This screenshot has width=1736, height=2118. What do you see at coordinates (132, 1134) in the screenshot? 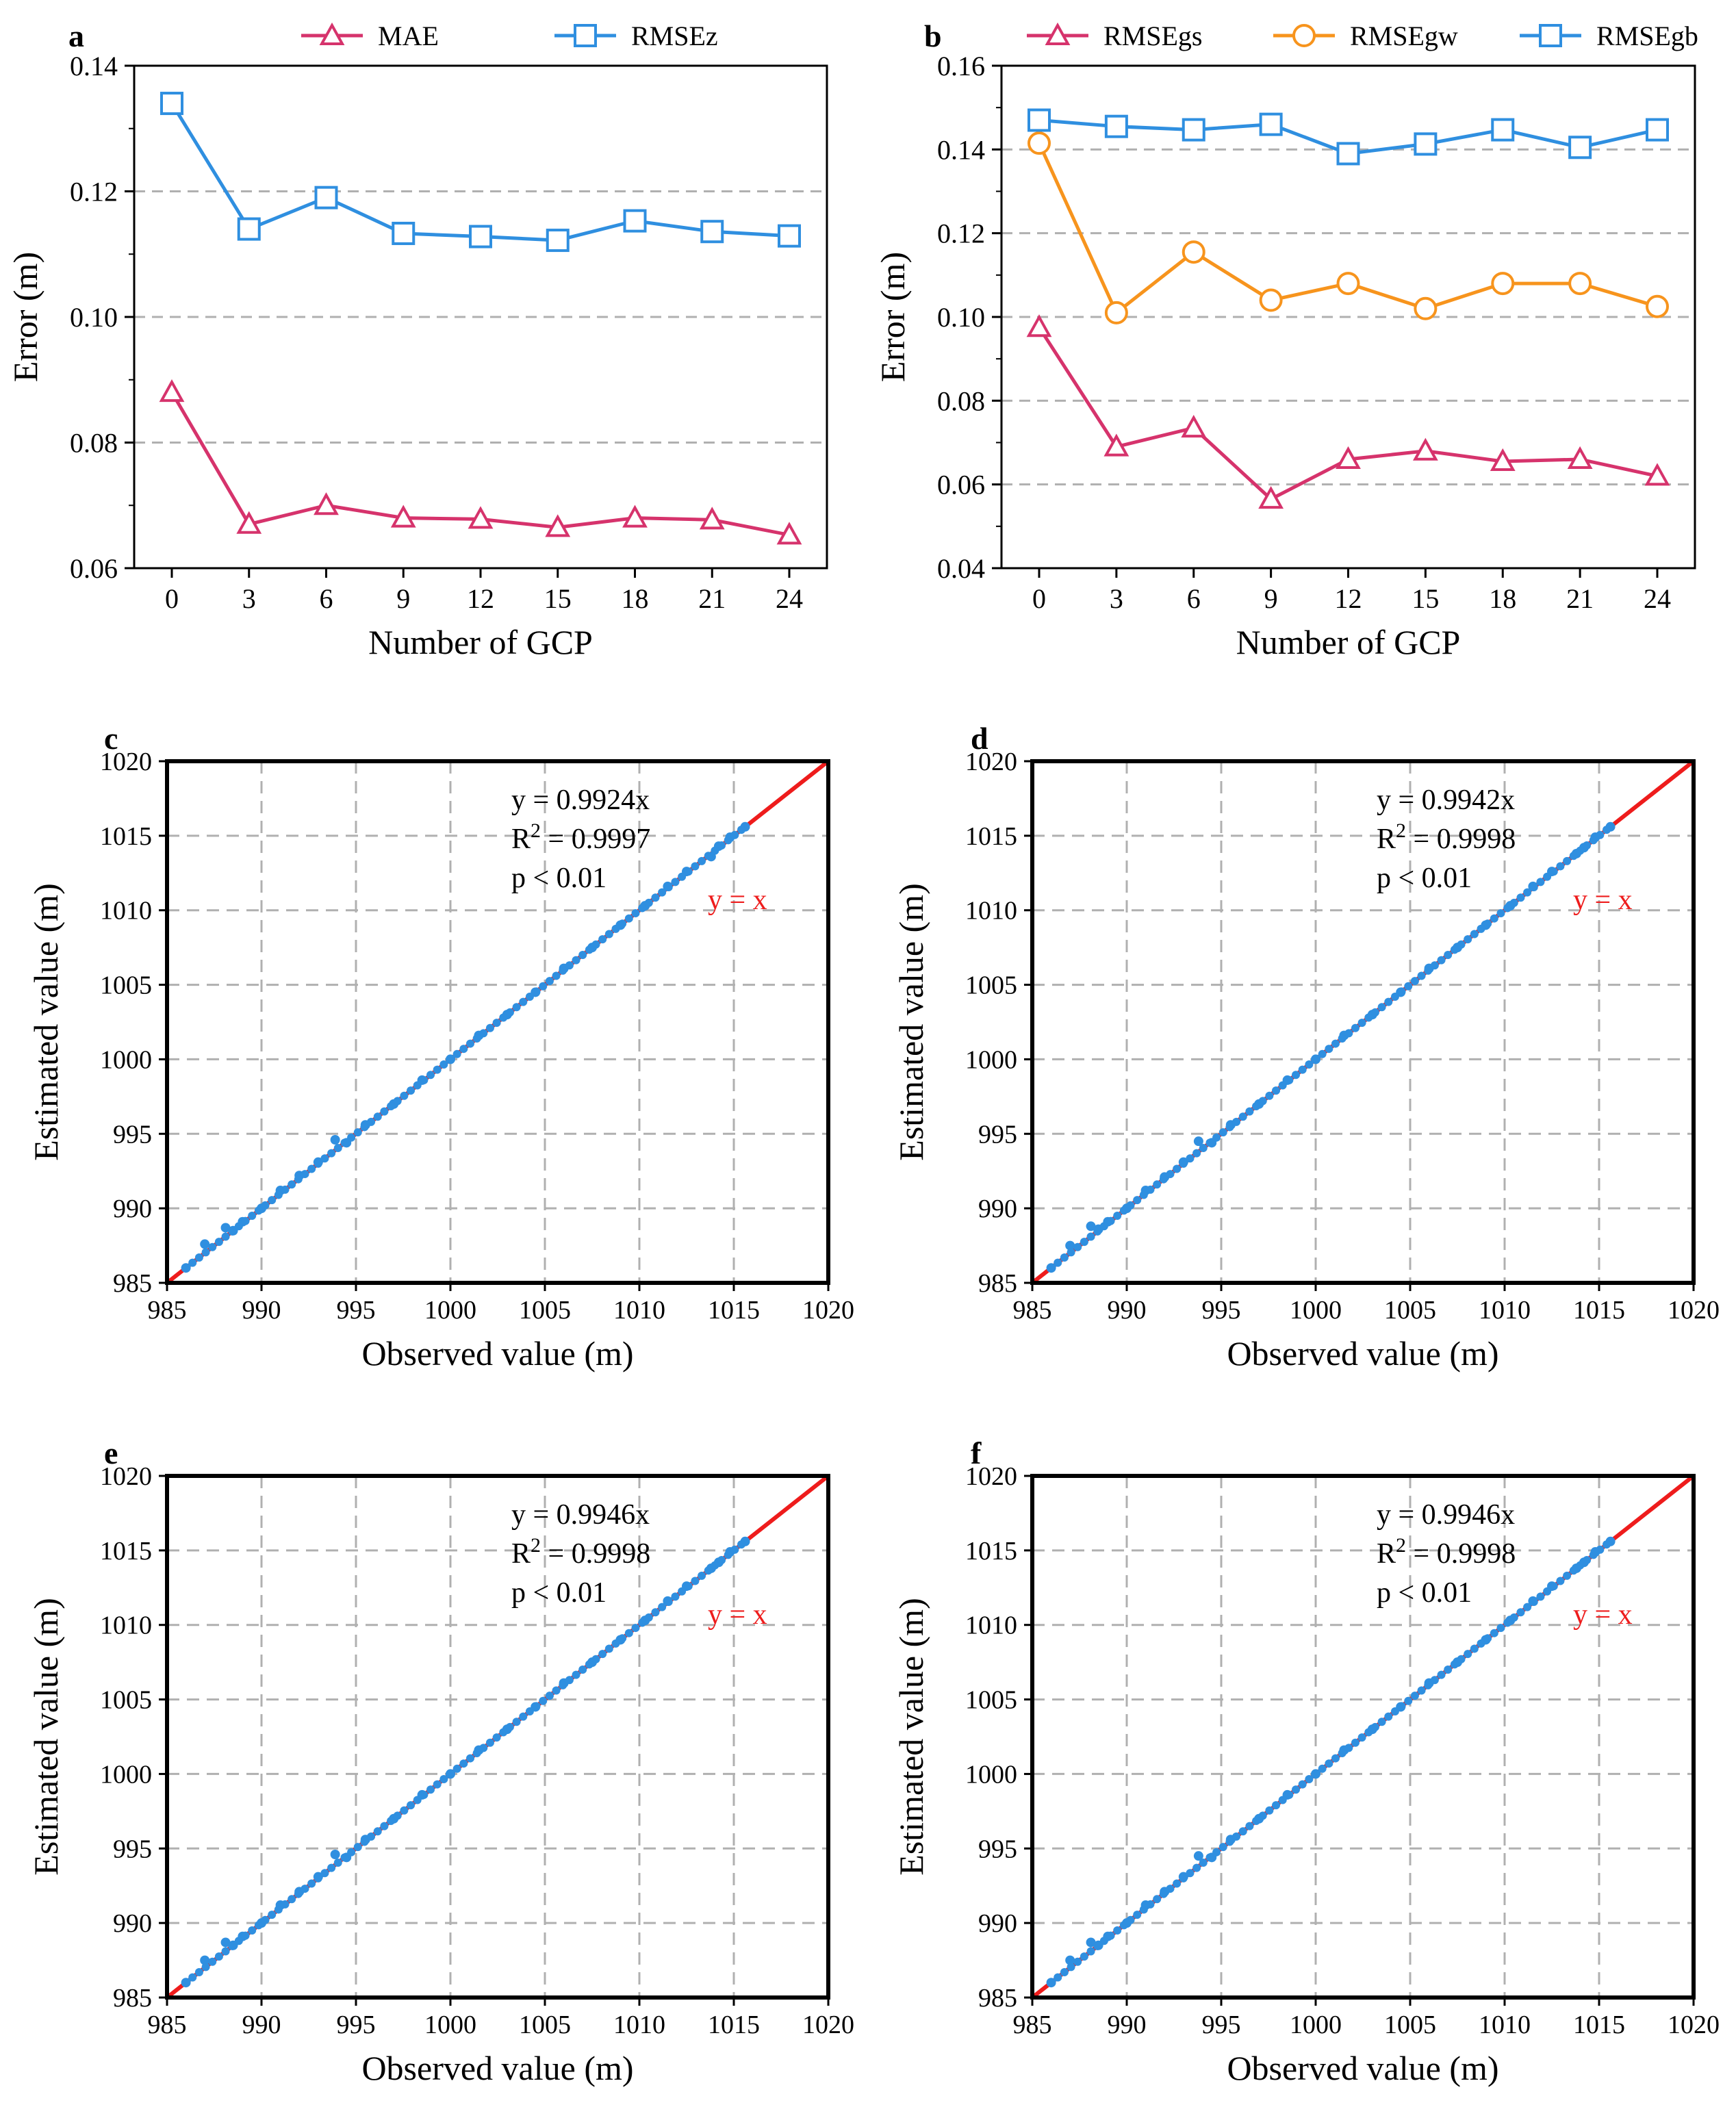
I see `y-tick-label: 995` at bounding box center [132, 1134].